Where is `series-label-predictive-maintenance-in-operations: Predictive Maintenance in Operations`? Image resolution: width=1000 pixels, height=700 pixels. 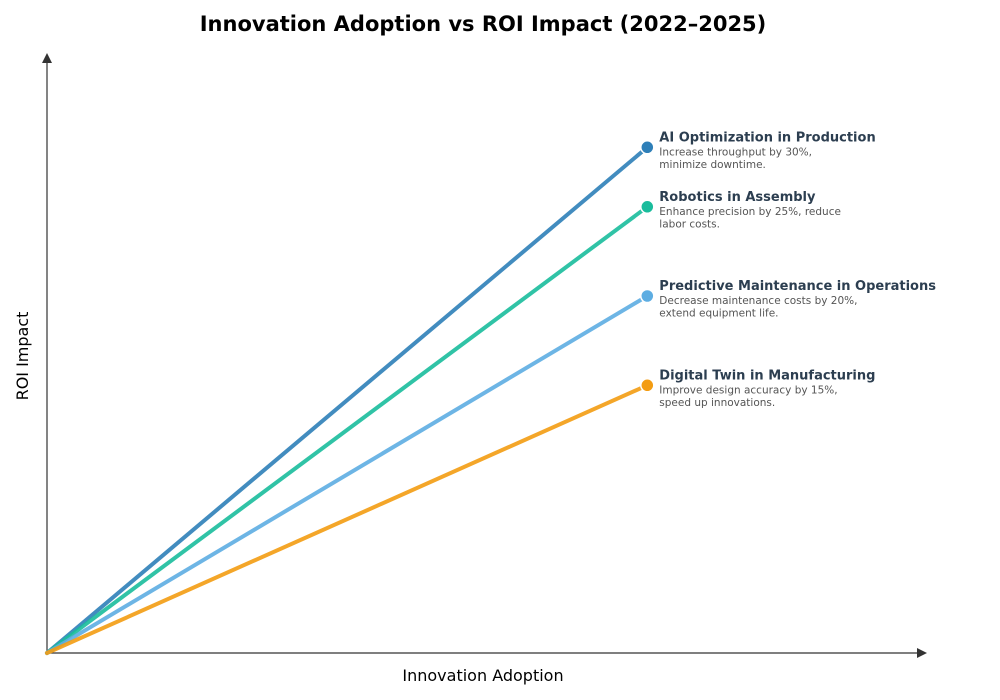
series-label-predictive-maintenance-in-operations: Predictive Maintenance in Operations is located at coordinates (797, 286).